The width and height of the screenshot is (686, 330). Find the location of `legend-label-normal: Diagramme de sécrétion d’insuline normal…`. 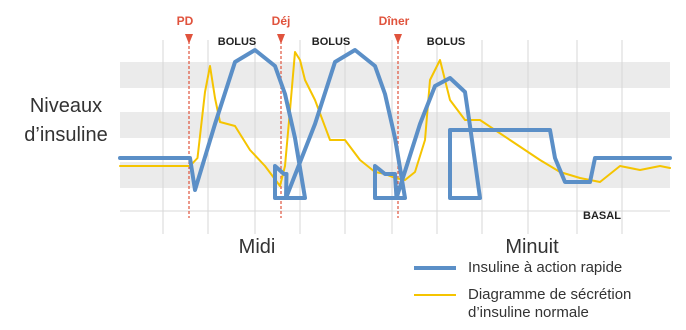

legend-label-normal: Diagramme de sécrétion d’insuline normal… is located at coordinates (550, 303).